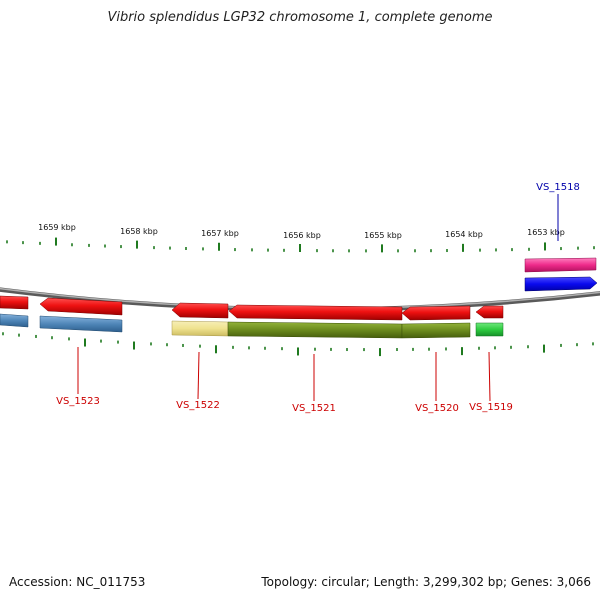 The image size is (600, 600). I want to click on gene-label-VS_1523: VS_1523, so click(78, 401).